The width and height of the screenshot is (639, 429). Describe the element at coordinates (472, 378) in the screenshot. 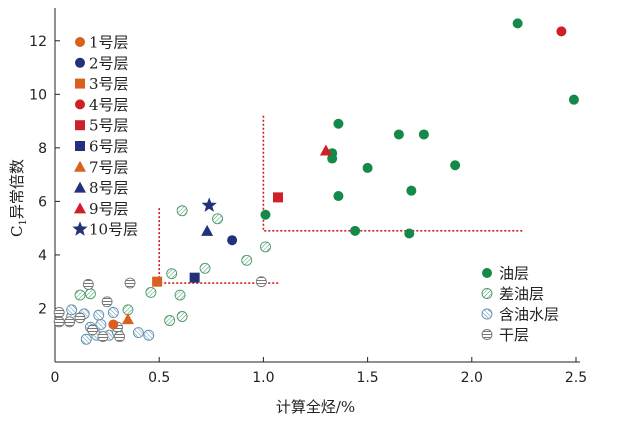

I see `x-tick-label: 2.0` at that location.